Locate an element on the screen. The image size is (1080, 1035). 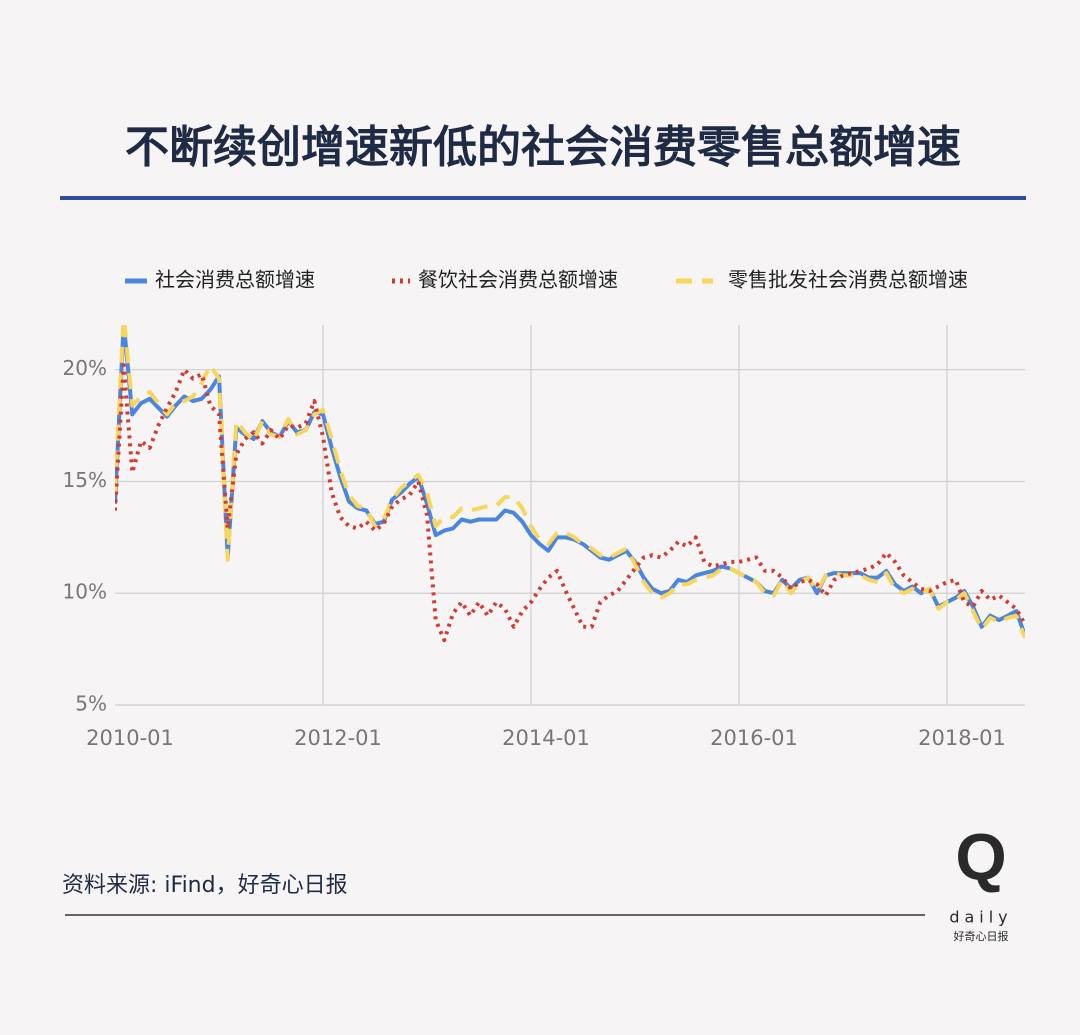
legend-label: 餐饮社会消费总额增速 is located at coordinates (518, 280).